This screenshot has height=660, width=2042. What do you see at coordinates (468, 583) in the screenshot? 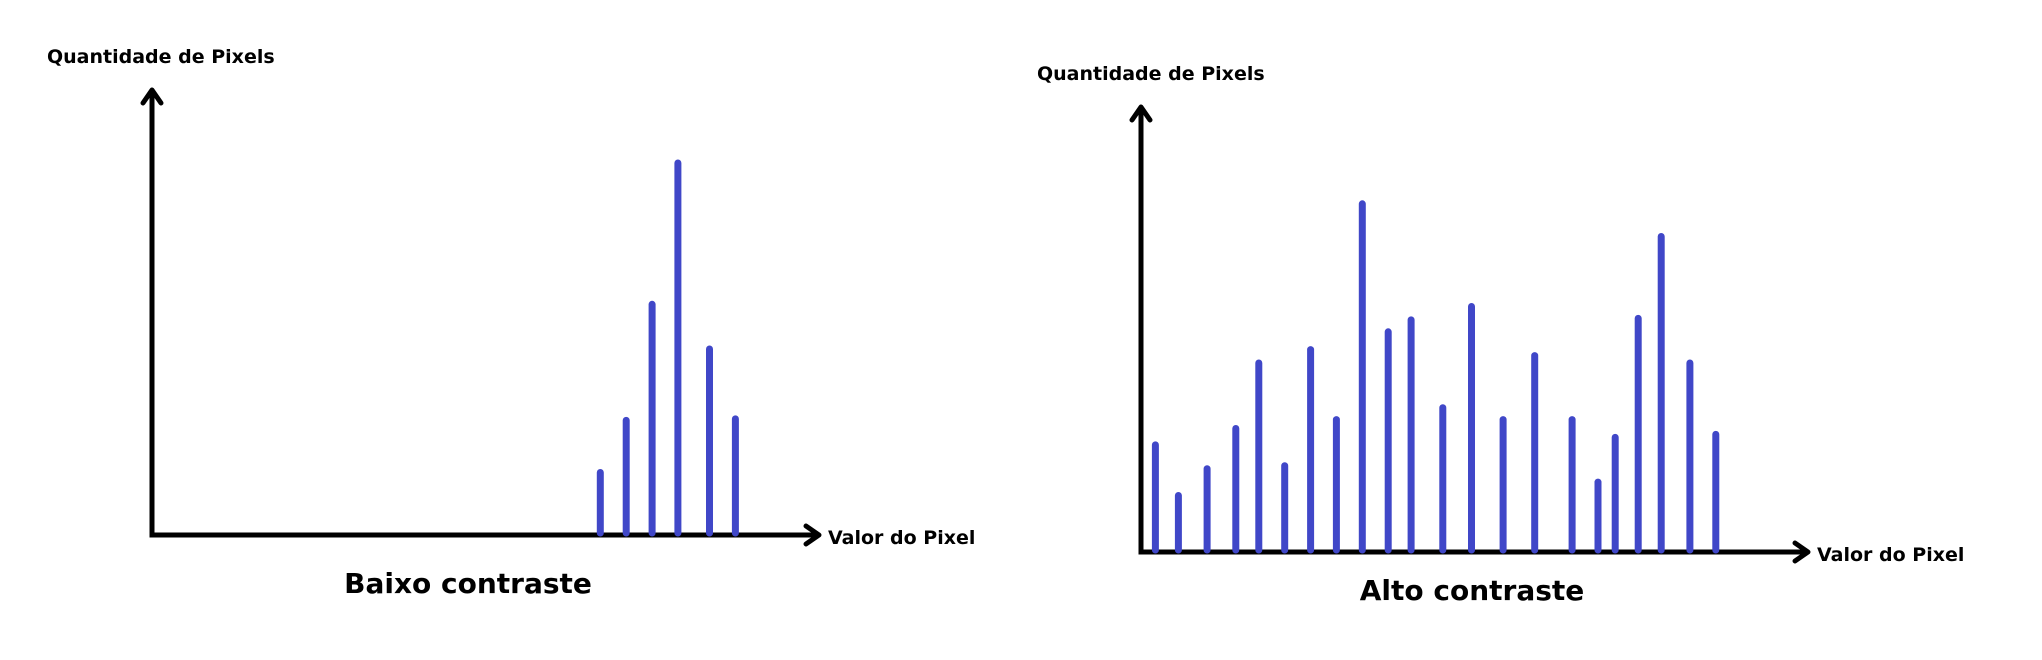
I see `chart-title: Baixo contraste` at bounding box center [468, 583].